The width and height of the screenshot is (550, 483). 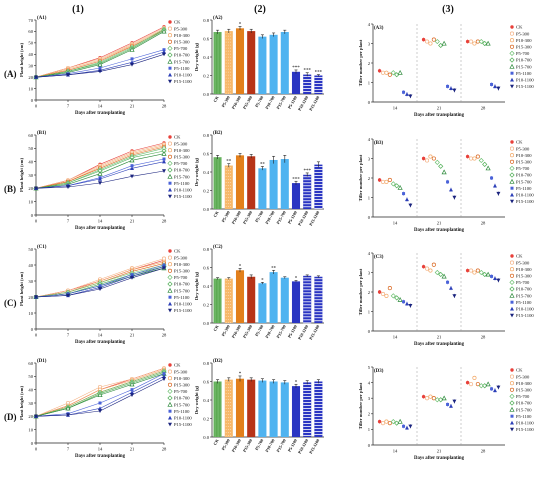 What do you see at coordinates (206, 286) in the screenshot?
I see `y-tick-label: 0.4` at bounding box center [206, 286].